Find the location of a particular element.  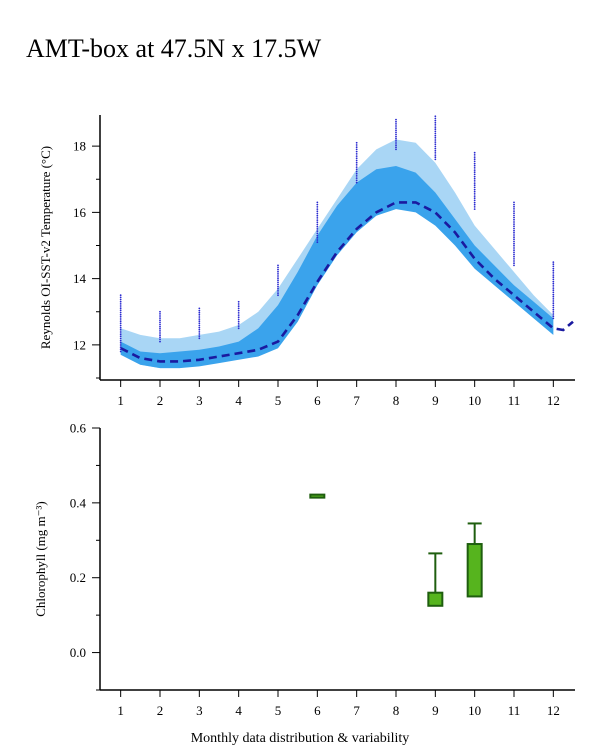

x-tick-label: 7 is located at coordinates (356, 400).